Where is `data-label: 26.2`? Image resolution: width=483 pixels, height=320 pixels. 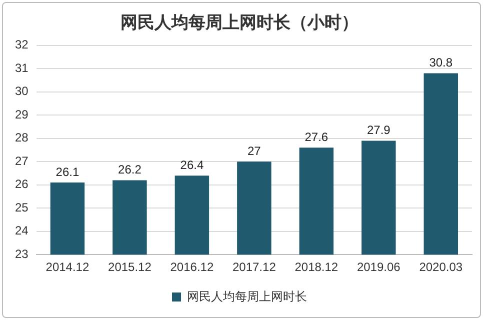 data-label: 26.2 is located at coordinates (130, 169).